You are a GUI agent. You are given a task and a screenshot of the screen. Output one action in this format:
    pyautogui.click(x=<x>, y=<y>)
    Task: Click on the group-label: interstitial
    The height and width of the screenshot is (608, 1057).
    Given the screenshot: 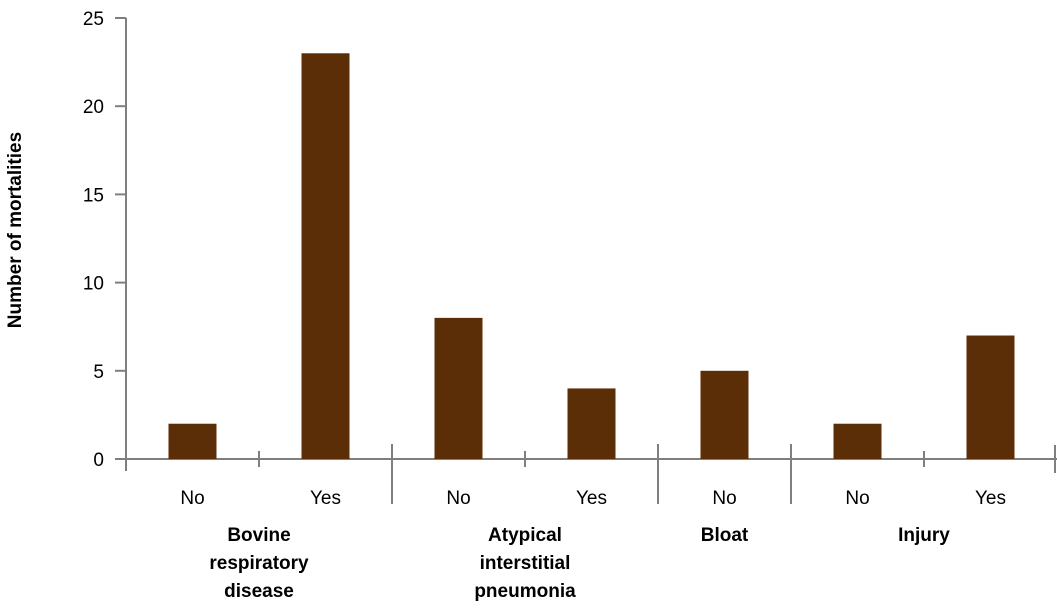 What is the action you would take?
    pyautogui.click(x=525, y=563)
    